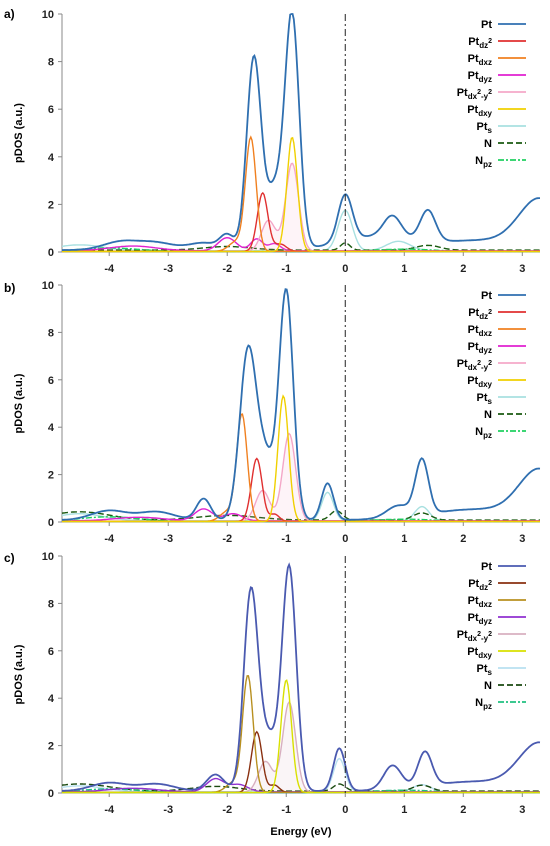 Image resolution: width=550 pixels, height=846 pixels. I want to click on panel-label: a), so click(9, 14).